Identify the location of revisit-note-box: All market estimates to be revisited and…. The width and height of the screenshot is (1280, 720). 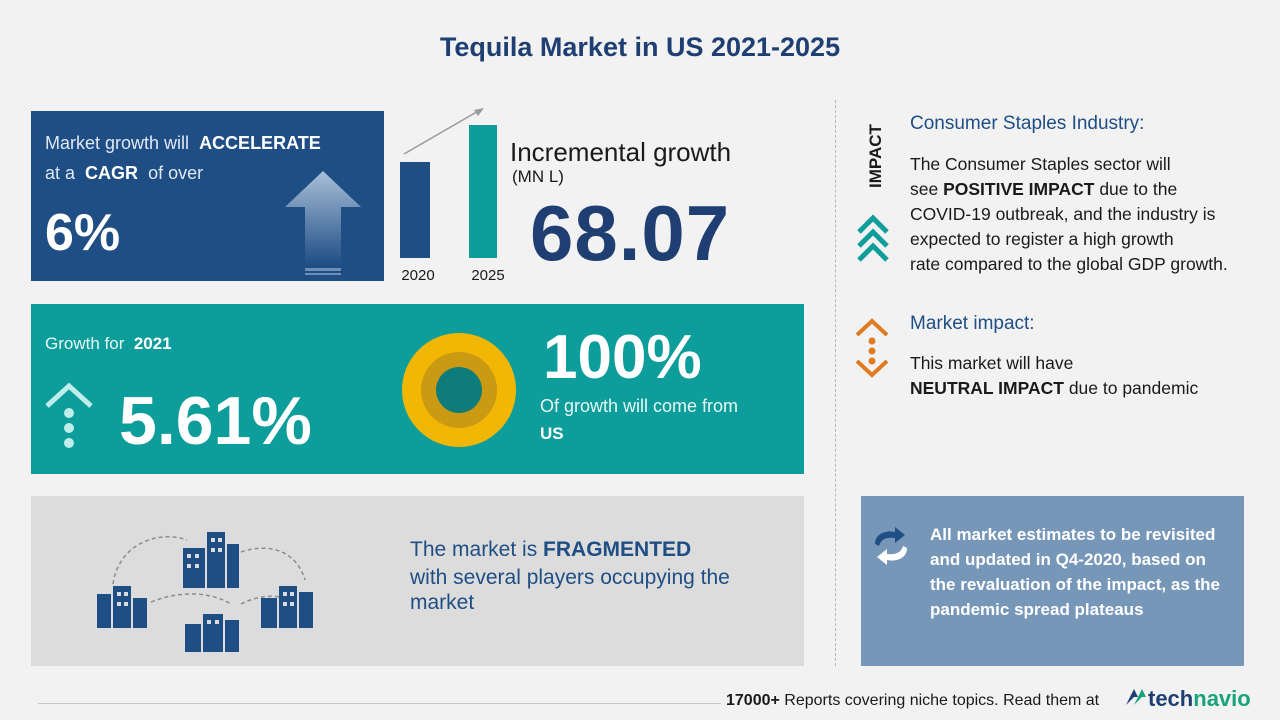
(1052, 581).